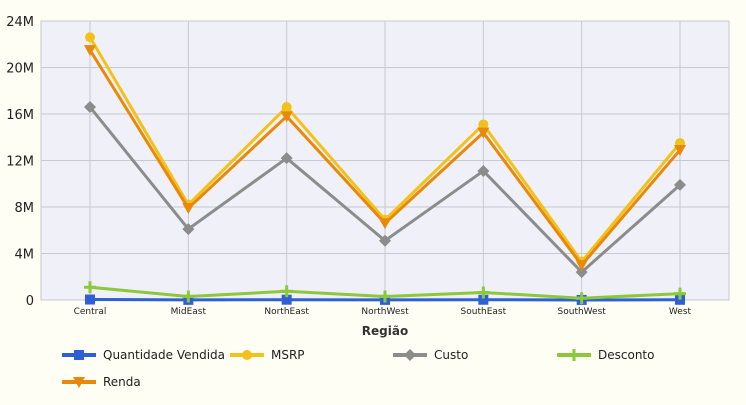 This screenshot has height=405, width=746. I want to click on legend-item: Custo, so click(430, 355).